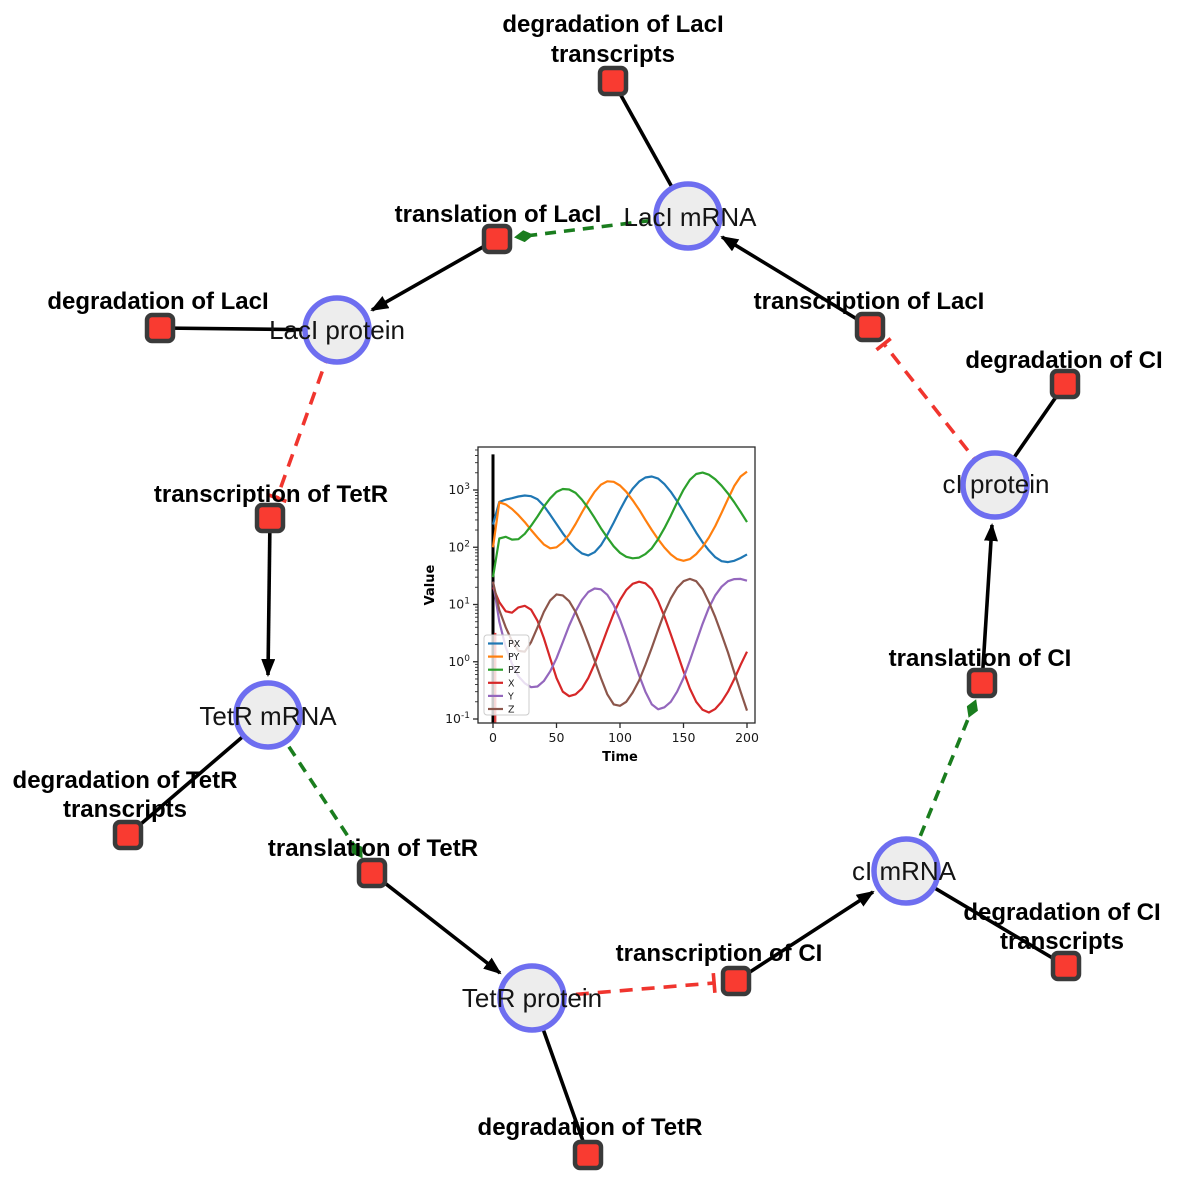 This screenshot has height=1200, width=1189. I want to click on species-node-laci-mrna, so click(688, 216).